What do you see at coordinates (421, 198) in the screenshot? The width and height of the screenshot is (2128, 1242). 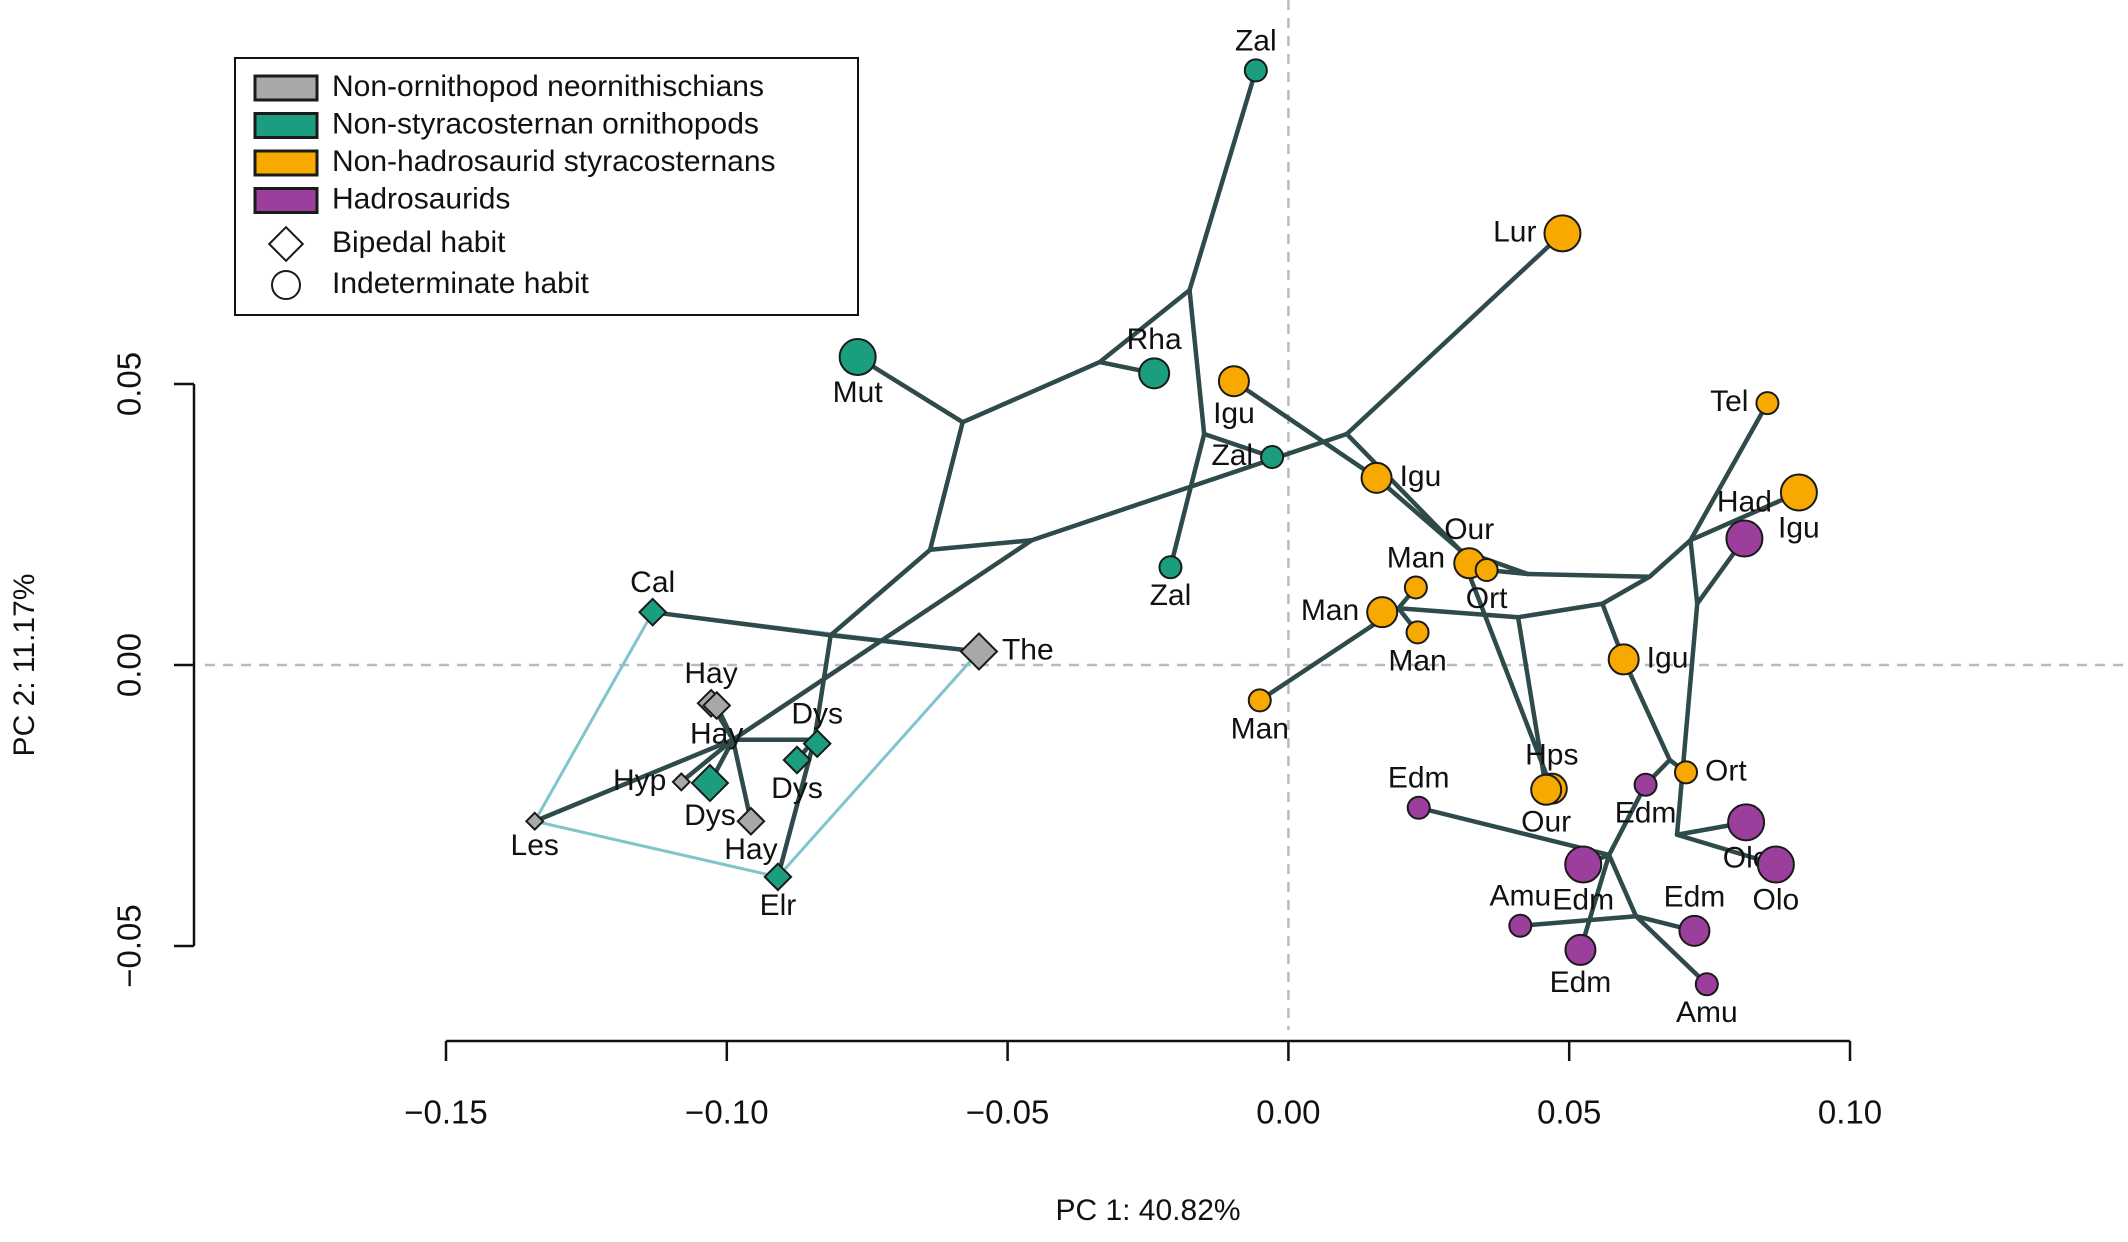 I see `legend-label: Hadrosaurids` at bounding box center [421, 198].